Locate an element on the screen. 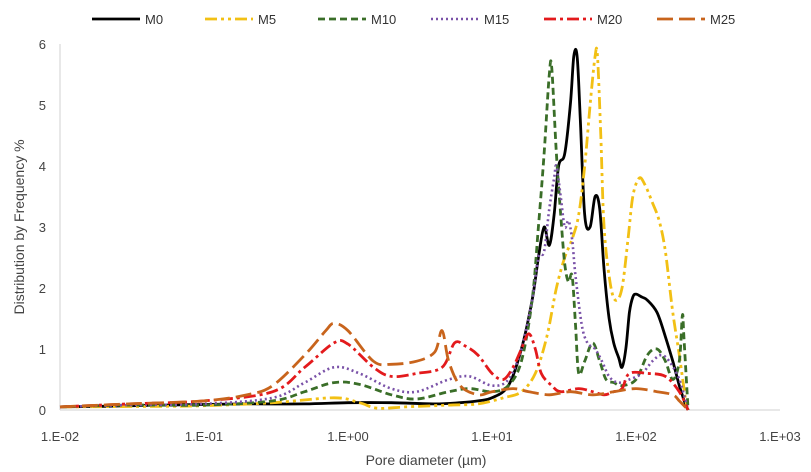 Image resolution: width=811 pixels, height=472 pixels. legend-label: M10 is located at coordinates (383, 19).